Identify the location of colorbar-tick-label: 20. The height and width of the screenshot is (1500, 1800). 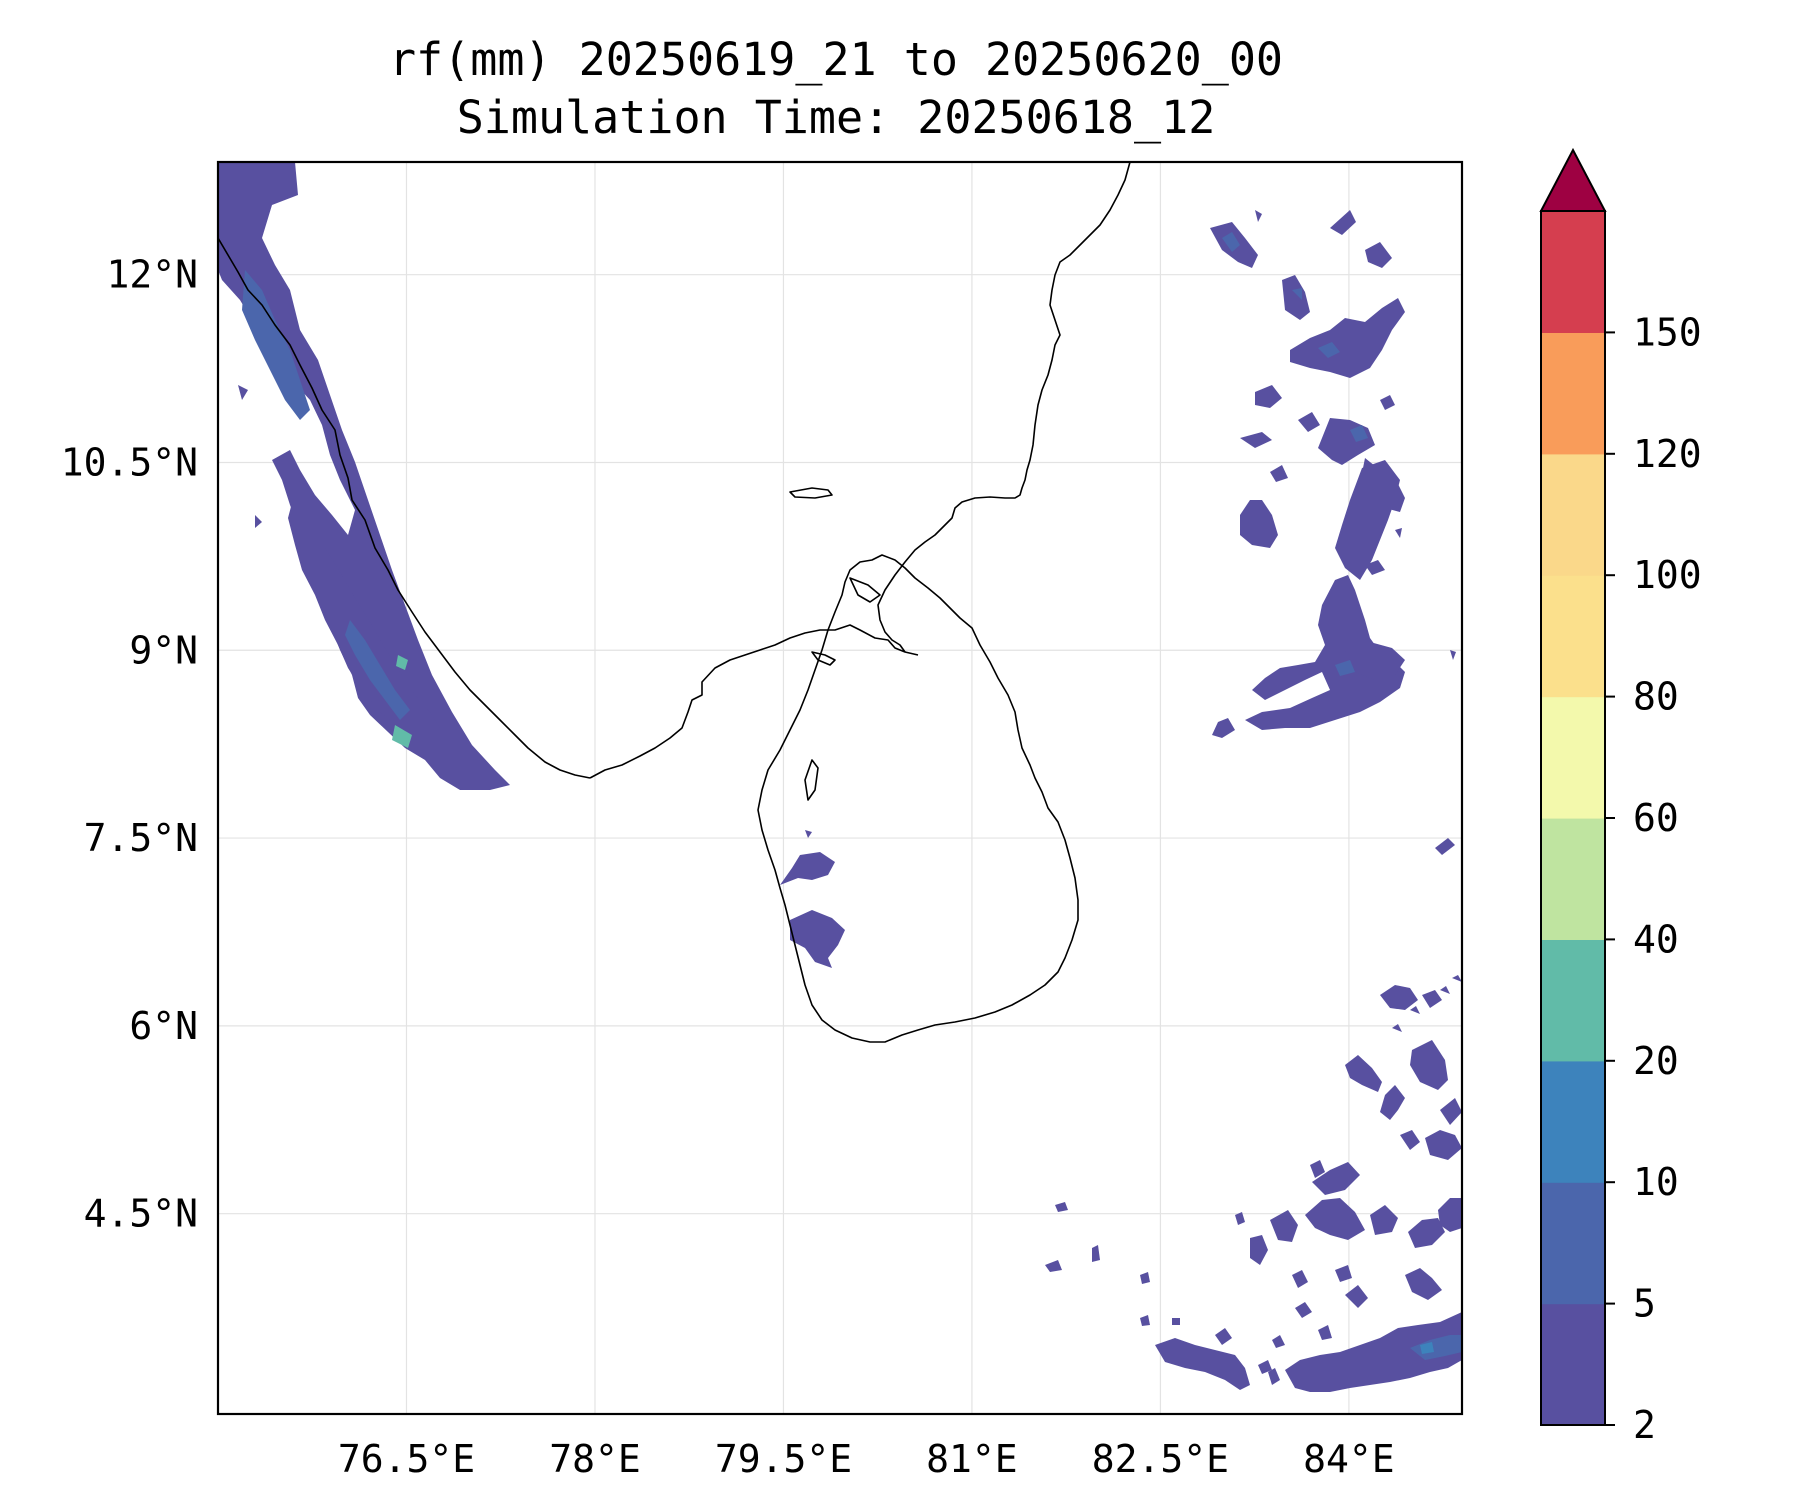
(1656, 1061).